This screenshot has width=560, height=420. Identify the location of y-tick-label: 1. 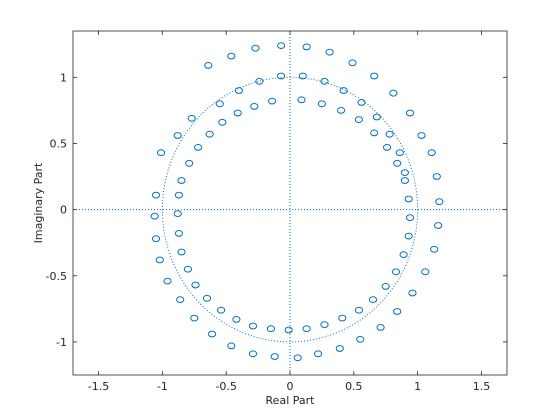
(63, 77).